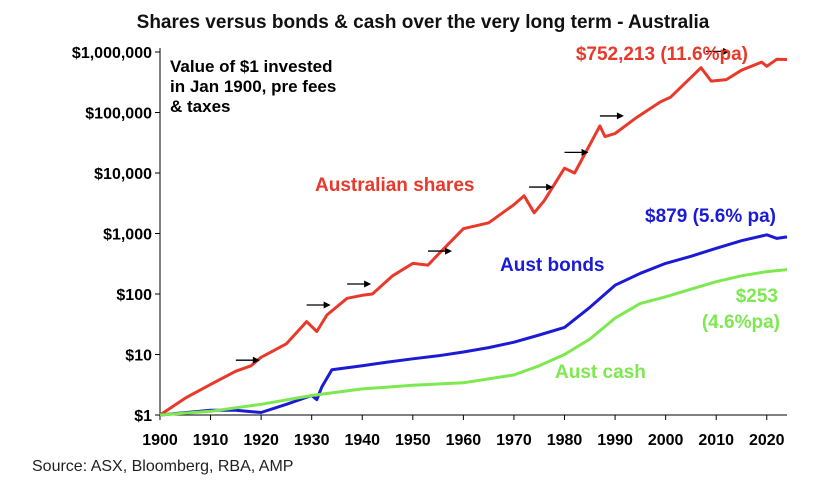  What do you see at coordinates (666, 440) in the screenshot?
I see `x-tick-label: 2000` at bounding box center [666, 440].